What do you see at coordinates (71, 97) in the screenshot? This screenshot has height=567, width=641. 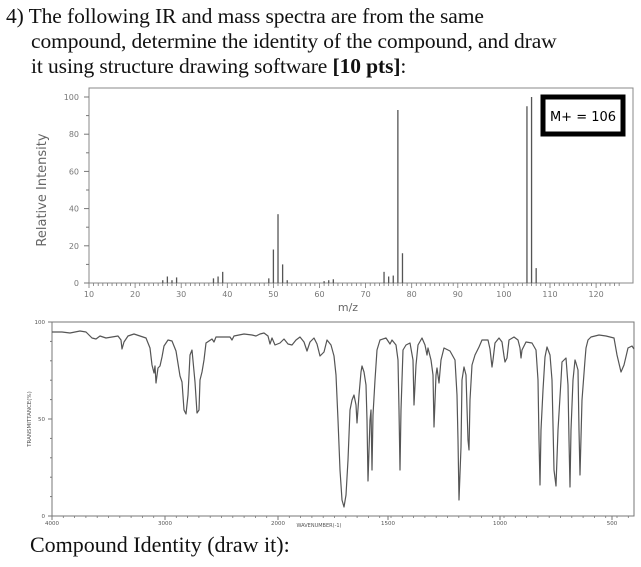 I see `ms-y-tick-label: 100` at bounding box center [71, 97].